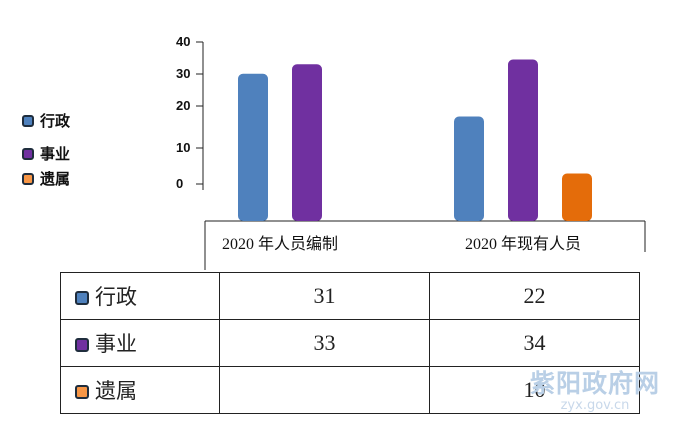 This screenshot has height=433, width=700. I want to click on row-label-cell: 事业, so click(140, 343).